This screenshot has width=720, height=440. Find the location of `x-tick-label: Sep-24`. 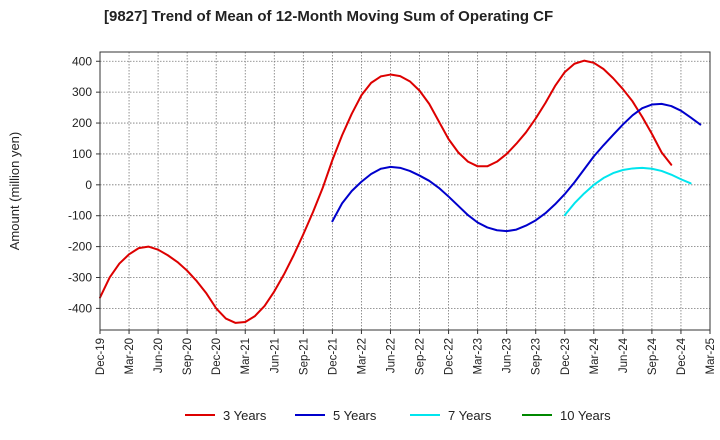

x-tick-label: Sep-24 is located at coordinates (653, 356).